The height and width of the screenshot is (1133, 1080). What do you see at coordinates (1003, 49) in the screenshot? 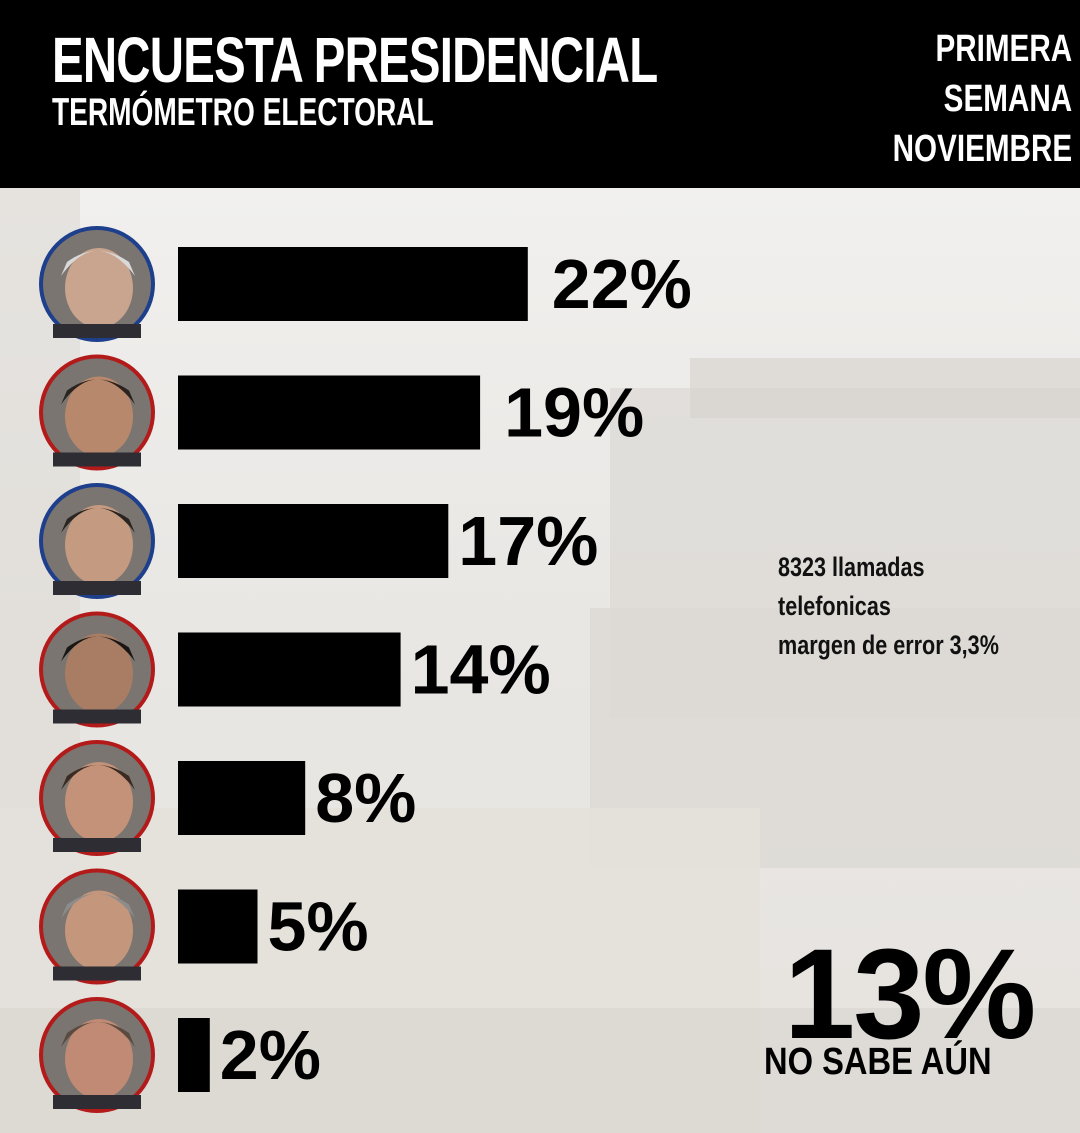
I see `period-line-1: PRIMERA` at bounding box center [1003, 49].